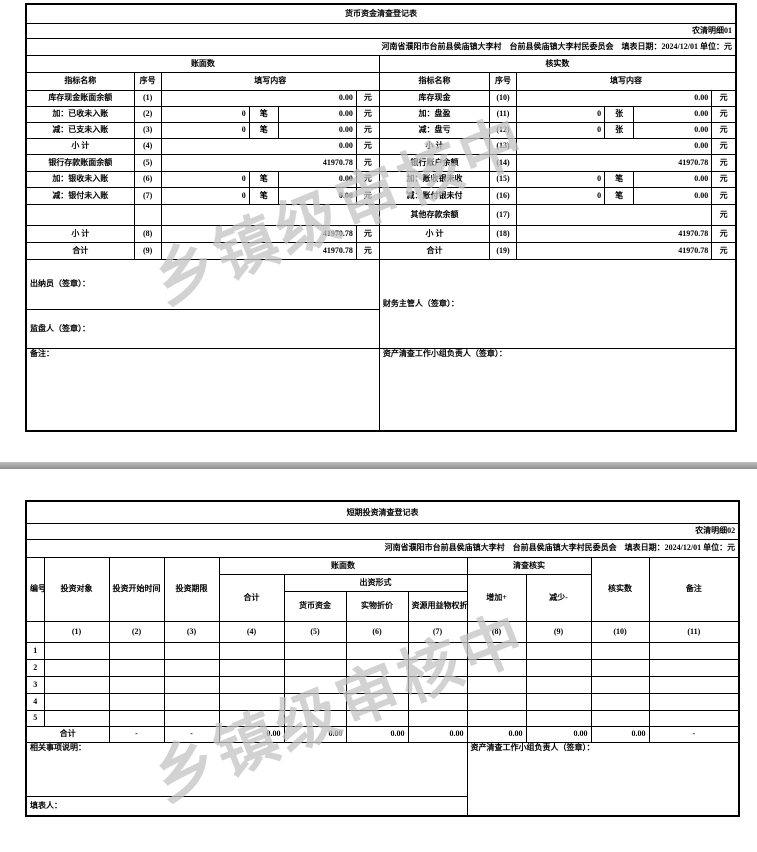 The width and height of the screenshot is (757, 852). I want to click on indicator-cell, so click(80, 214).